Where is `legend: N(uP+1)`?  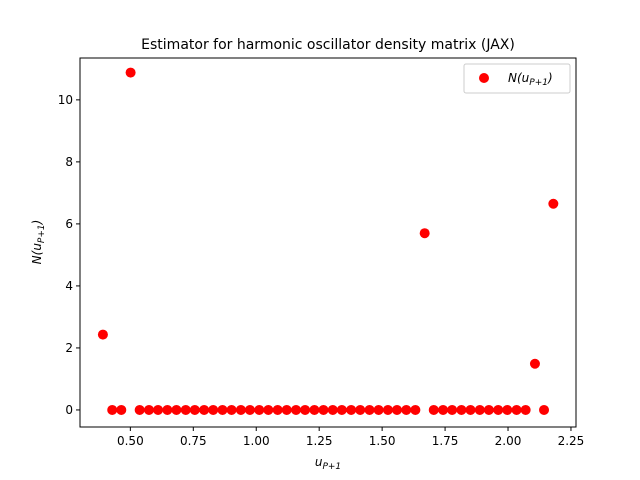
legend: N(uP+1) is located at coordinates (517, 78).